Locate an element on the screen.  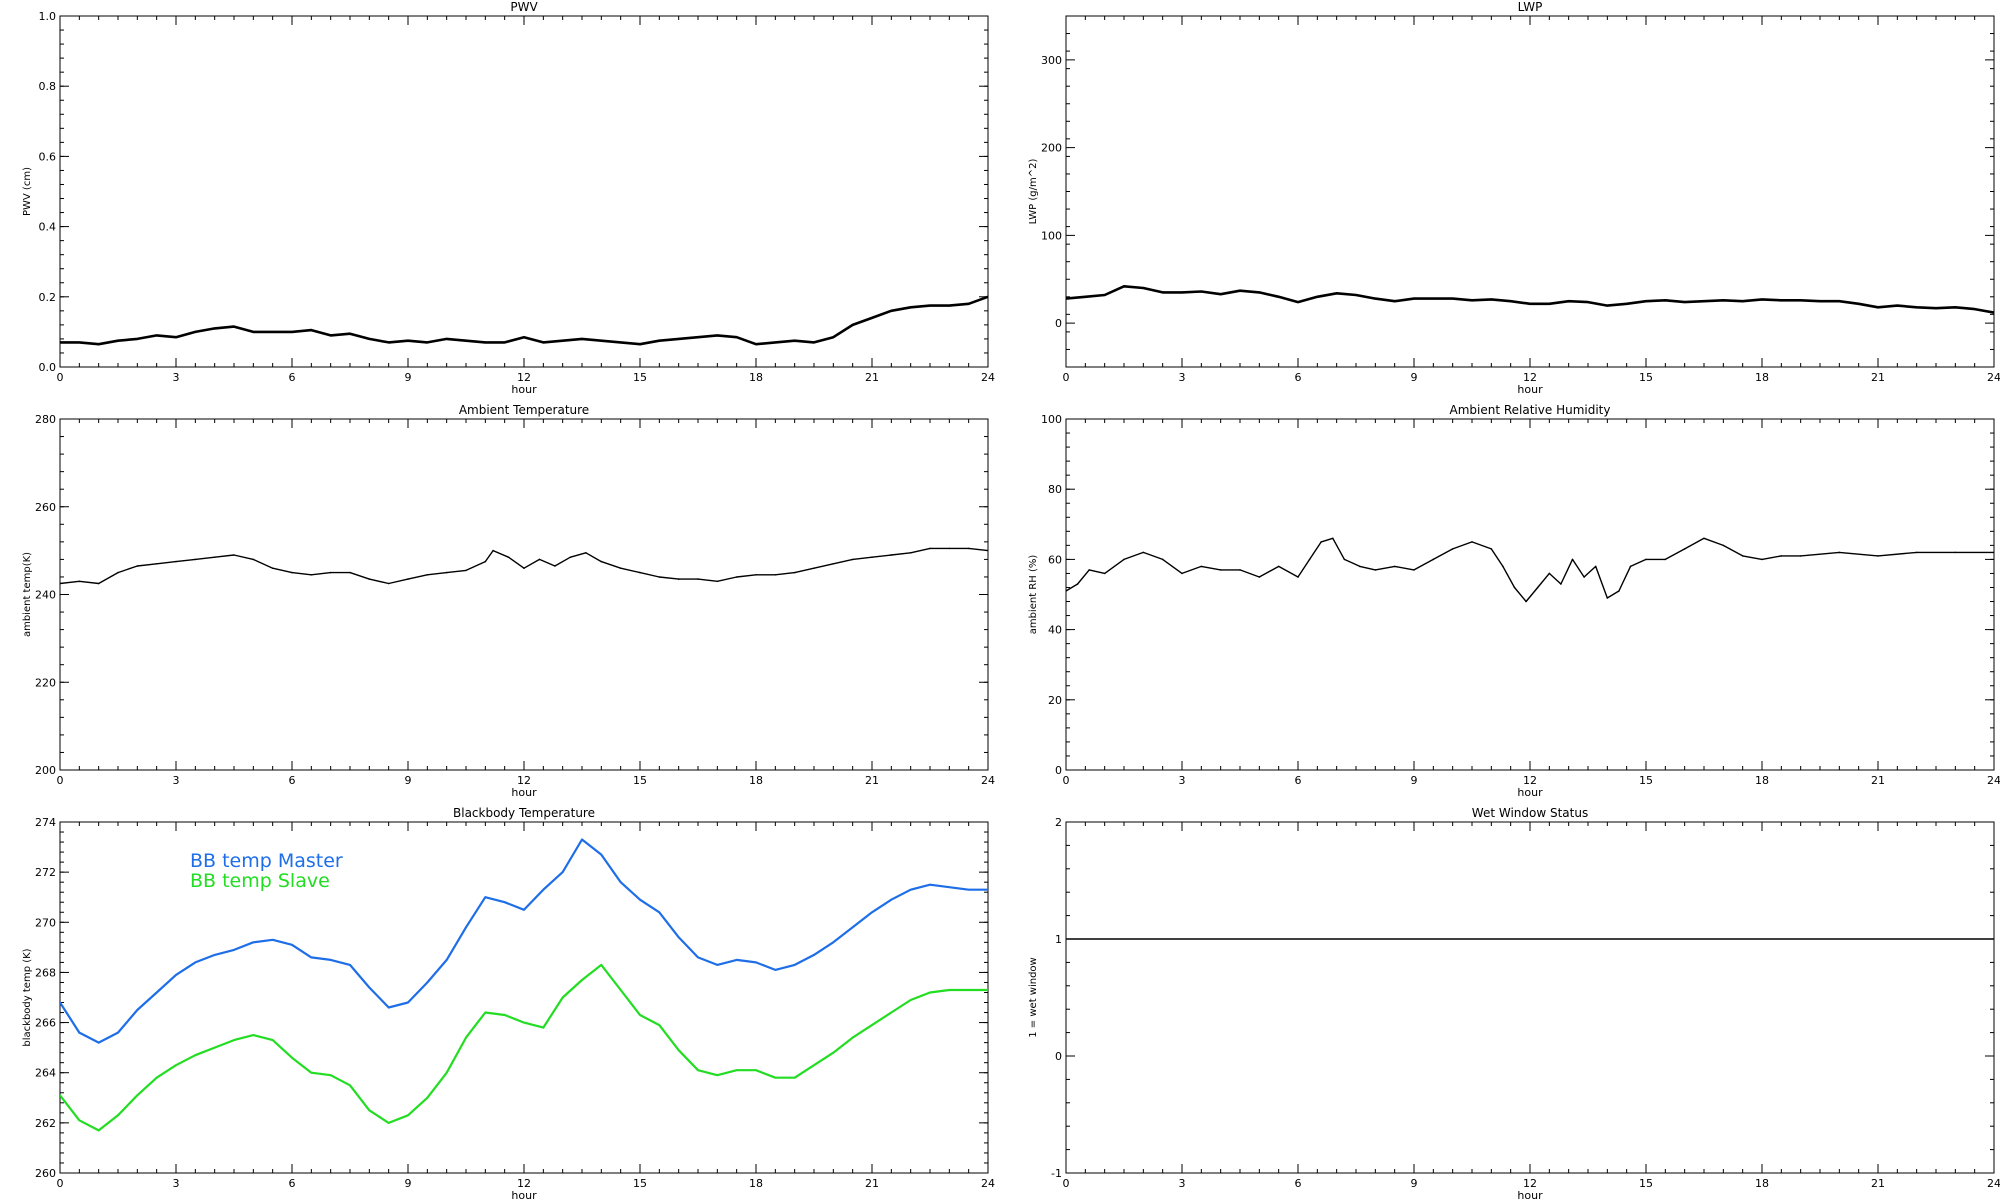
y-tick-label: 0.2 is located at coordinates (48, 297).